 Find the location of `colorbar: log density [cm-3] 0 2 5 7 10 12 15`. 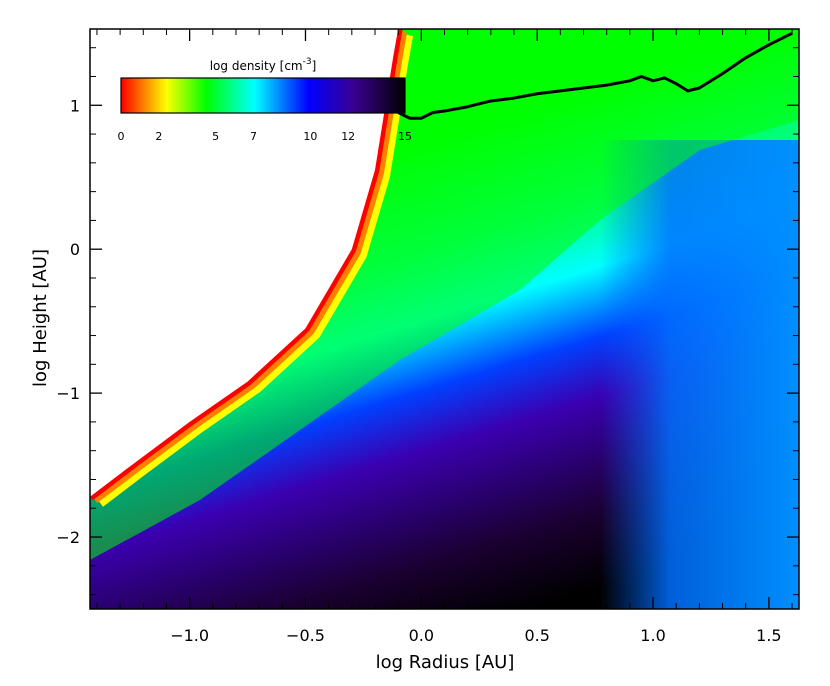

colorbar: log density [cm-3] 0 2 5 7 10 12 15 is located at coordinates (265, 100).